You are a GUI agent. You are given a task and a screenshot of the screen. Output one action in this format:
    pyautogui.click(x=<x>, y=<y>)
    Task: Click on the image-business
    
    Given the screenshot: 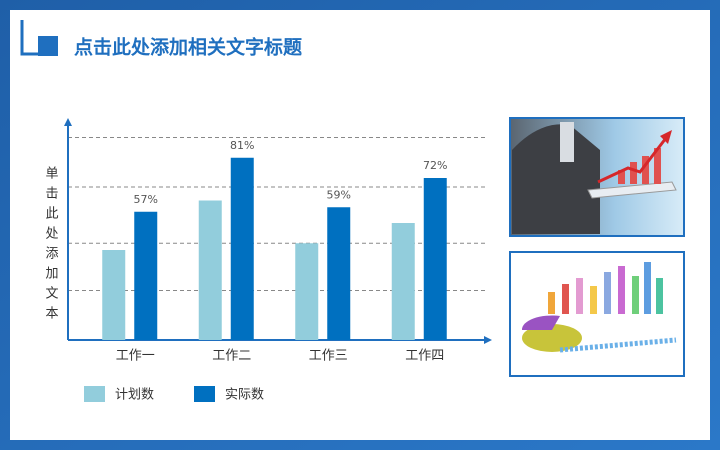 What is the action you would take?
    pyautogui.click(x=597, y=177)
    